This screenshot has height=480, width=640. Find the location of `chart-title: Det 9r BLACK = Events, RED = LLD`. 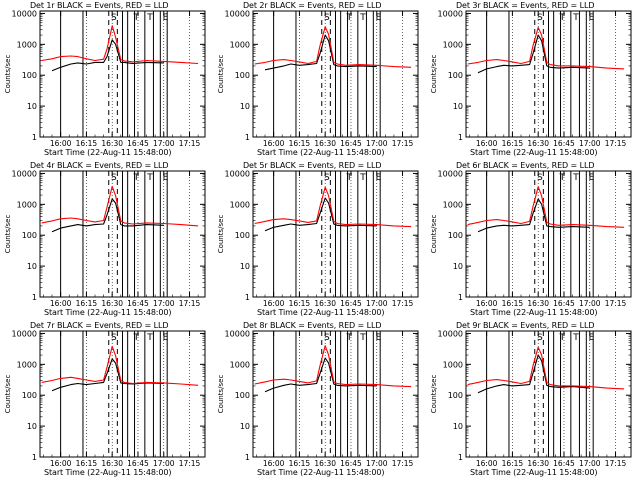

chart-title: Det 9r BLACK = Events, RED = LLD is located at coordinates (525, 325).